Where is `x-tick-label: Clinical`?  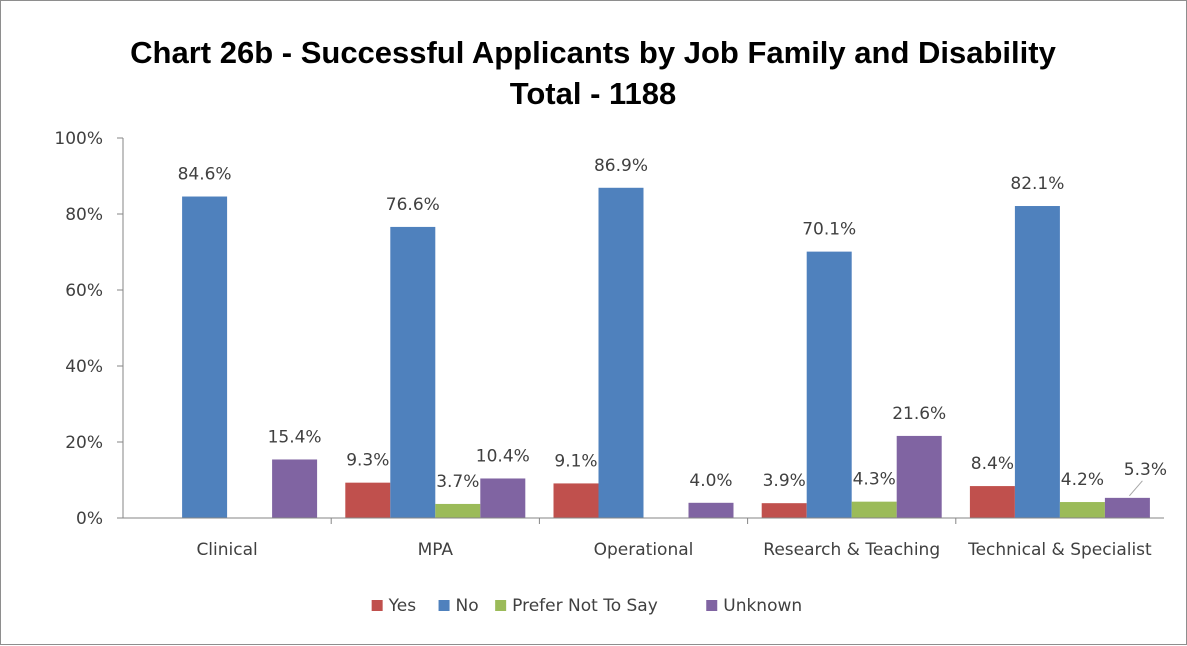
x-tick-label: Clinical is located at coordinates (226, 550).